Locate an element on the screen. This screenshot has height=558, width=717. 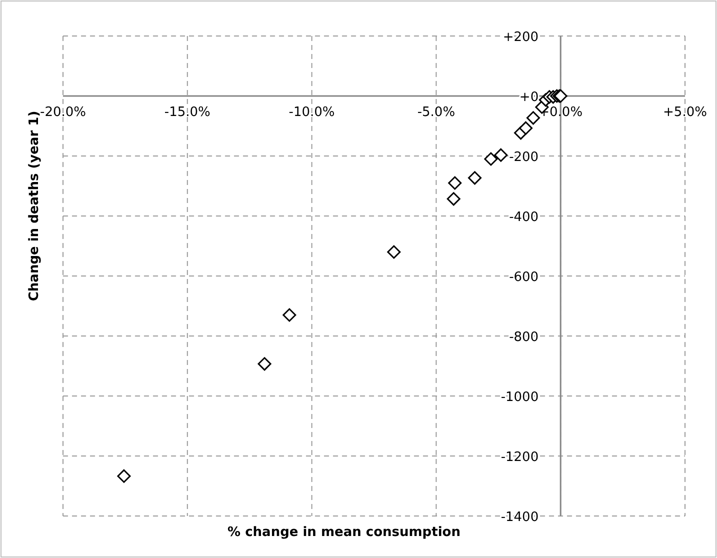
y-axis-title: Change in deaths (year 1) is located at coordinates (34, 206).